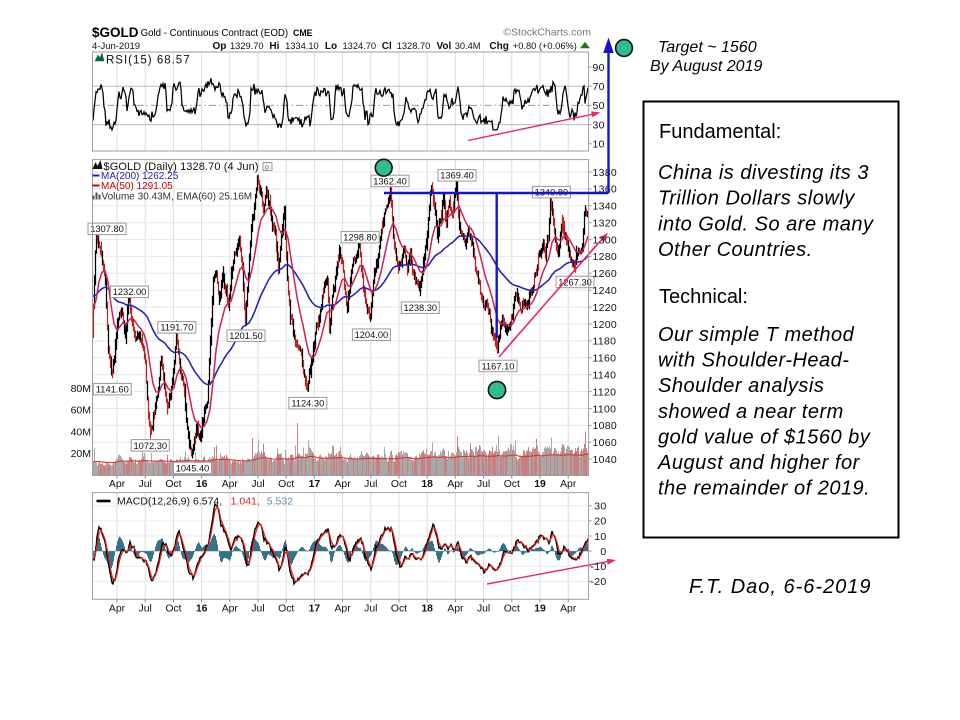  What do you see at coordinates (605, 257) in the screenshot?
I see `svg-text: 1280` at bounding box center [605, 257].